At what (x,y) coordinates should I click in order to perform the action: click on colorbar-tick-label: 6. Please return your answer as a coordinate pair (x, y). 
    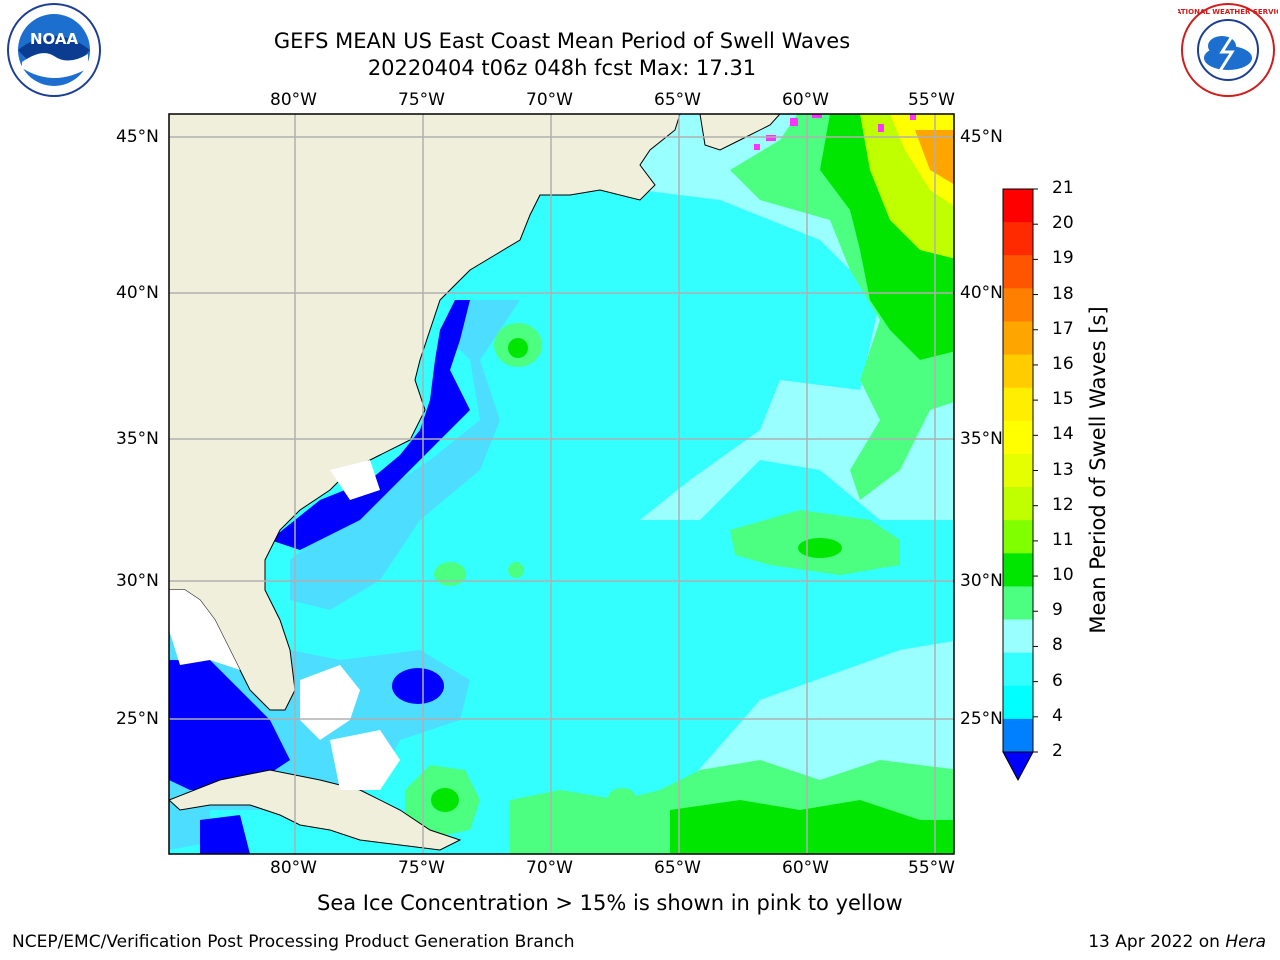
    Looking at the image, I should click on (1057, 680).